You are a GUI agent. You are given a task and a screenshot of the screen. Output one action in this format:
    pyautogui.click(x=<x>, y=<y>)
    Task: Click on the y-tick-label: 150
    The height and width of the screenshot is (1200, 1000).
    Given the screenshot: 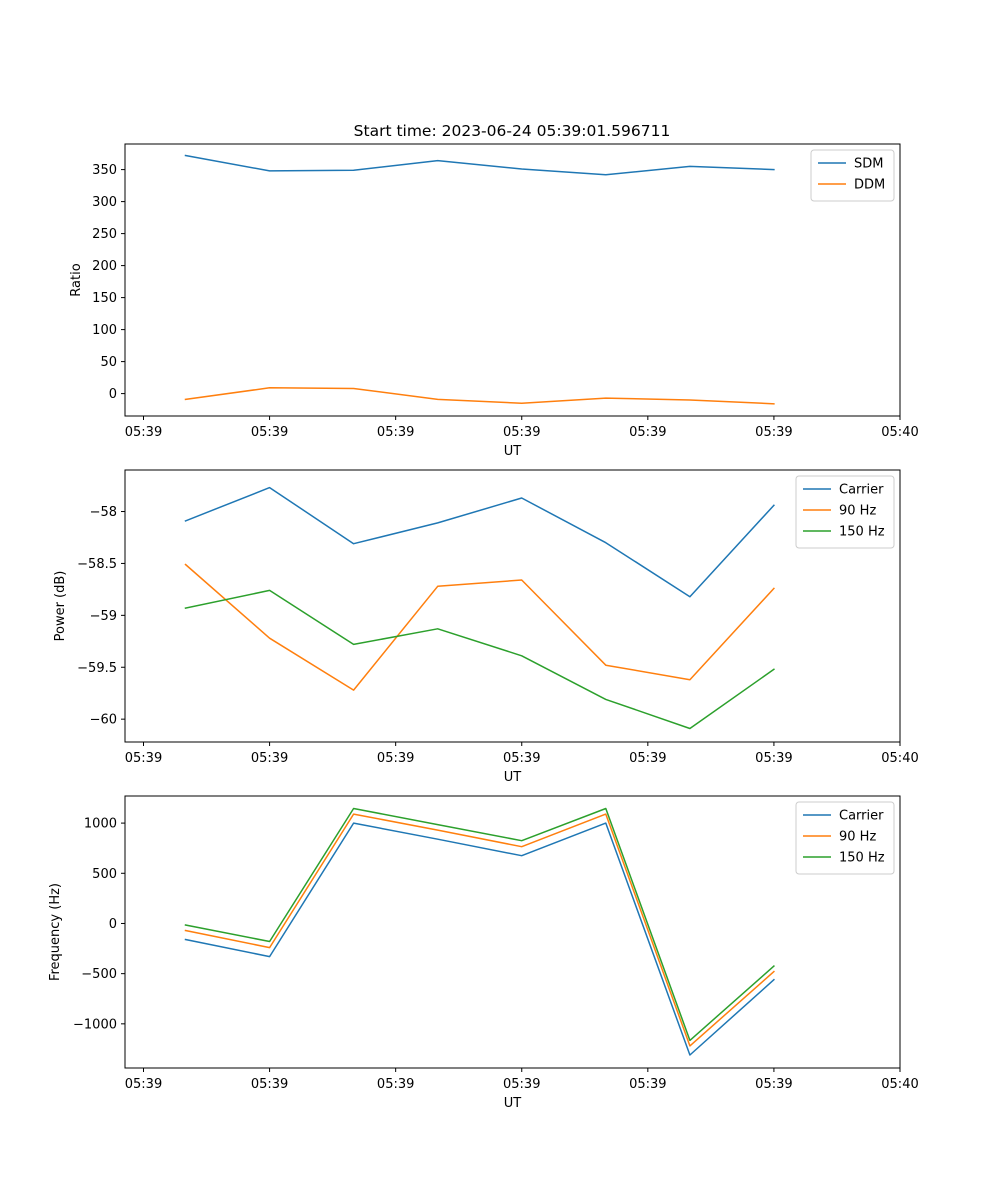 What is the action you would take?
    pyautogui.click(x=104, y=298)
    